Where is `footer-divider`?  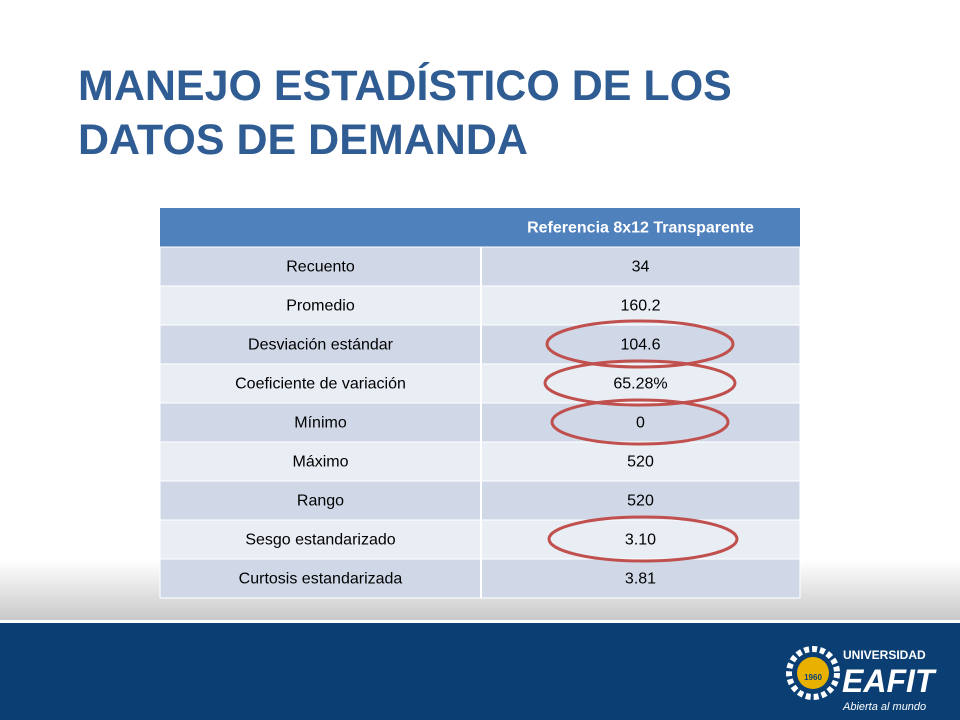
footer-divider is located at coordinates (480, 621).